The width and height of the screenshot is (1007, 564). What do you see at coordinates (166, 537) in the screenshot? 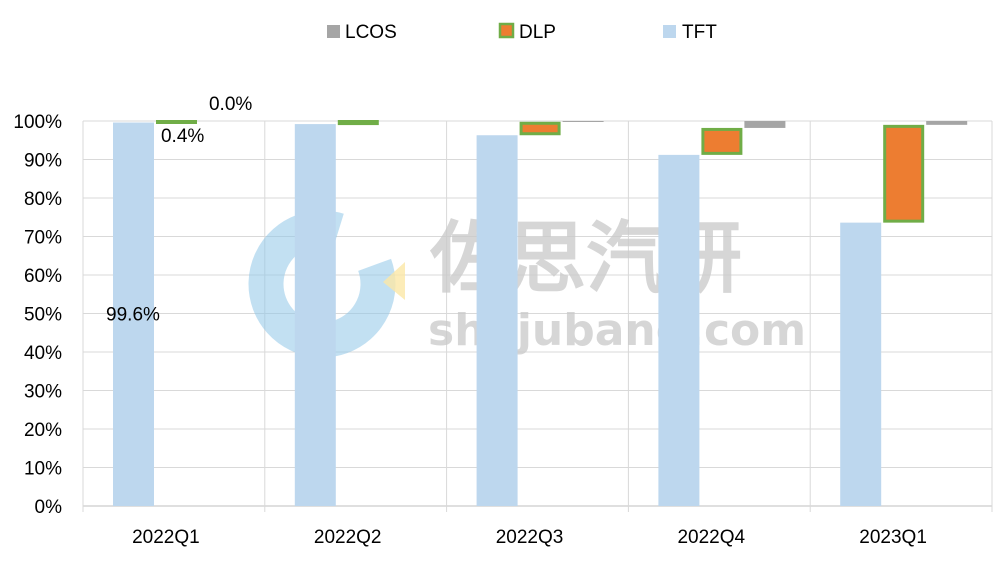
I see `x-tick-label: 2022Q1` at bounding box center [166, 537].